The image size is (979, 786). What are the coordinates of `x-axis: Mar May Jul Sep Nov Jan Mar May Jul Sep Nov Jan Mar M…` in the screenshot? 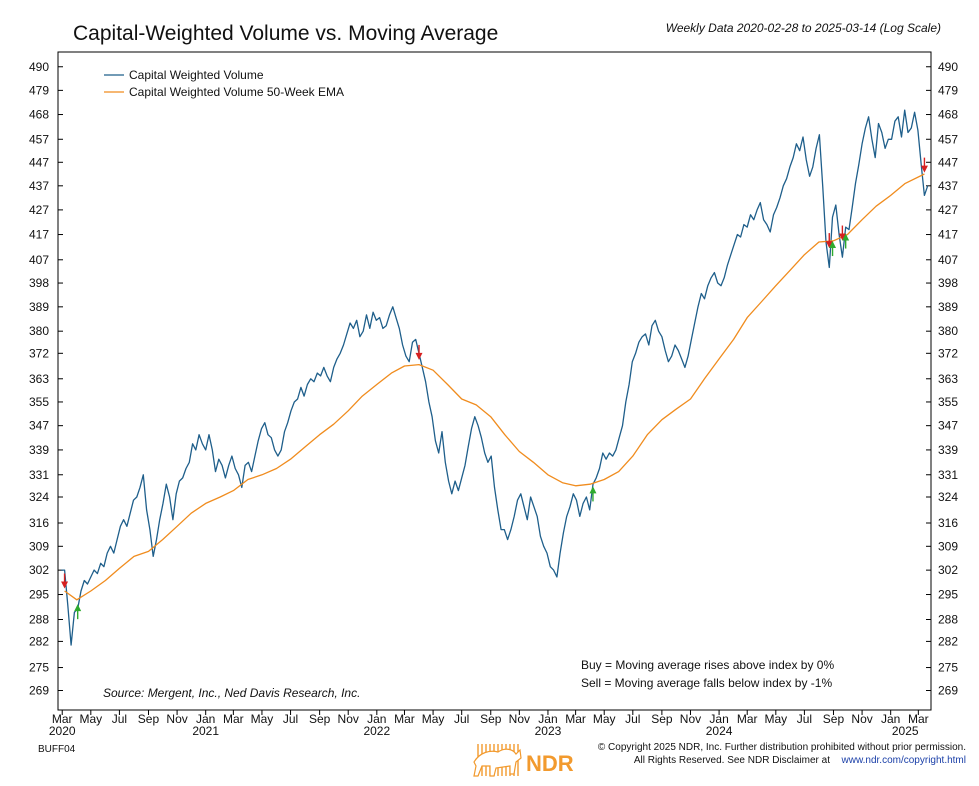 It's located at (489, 724).